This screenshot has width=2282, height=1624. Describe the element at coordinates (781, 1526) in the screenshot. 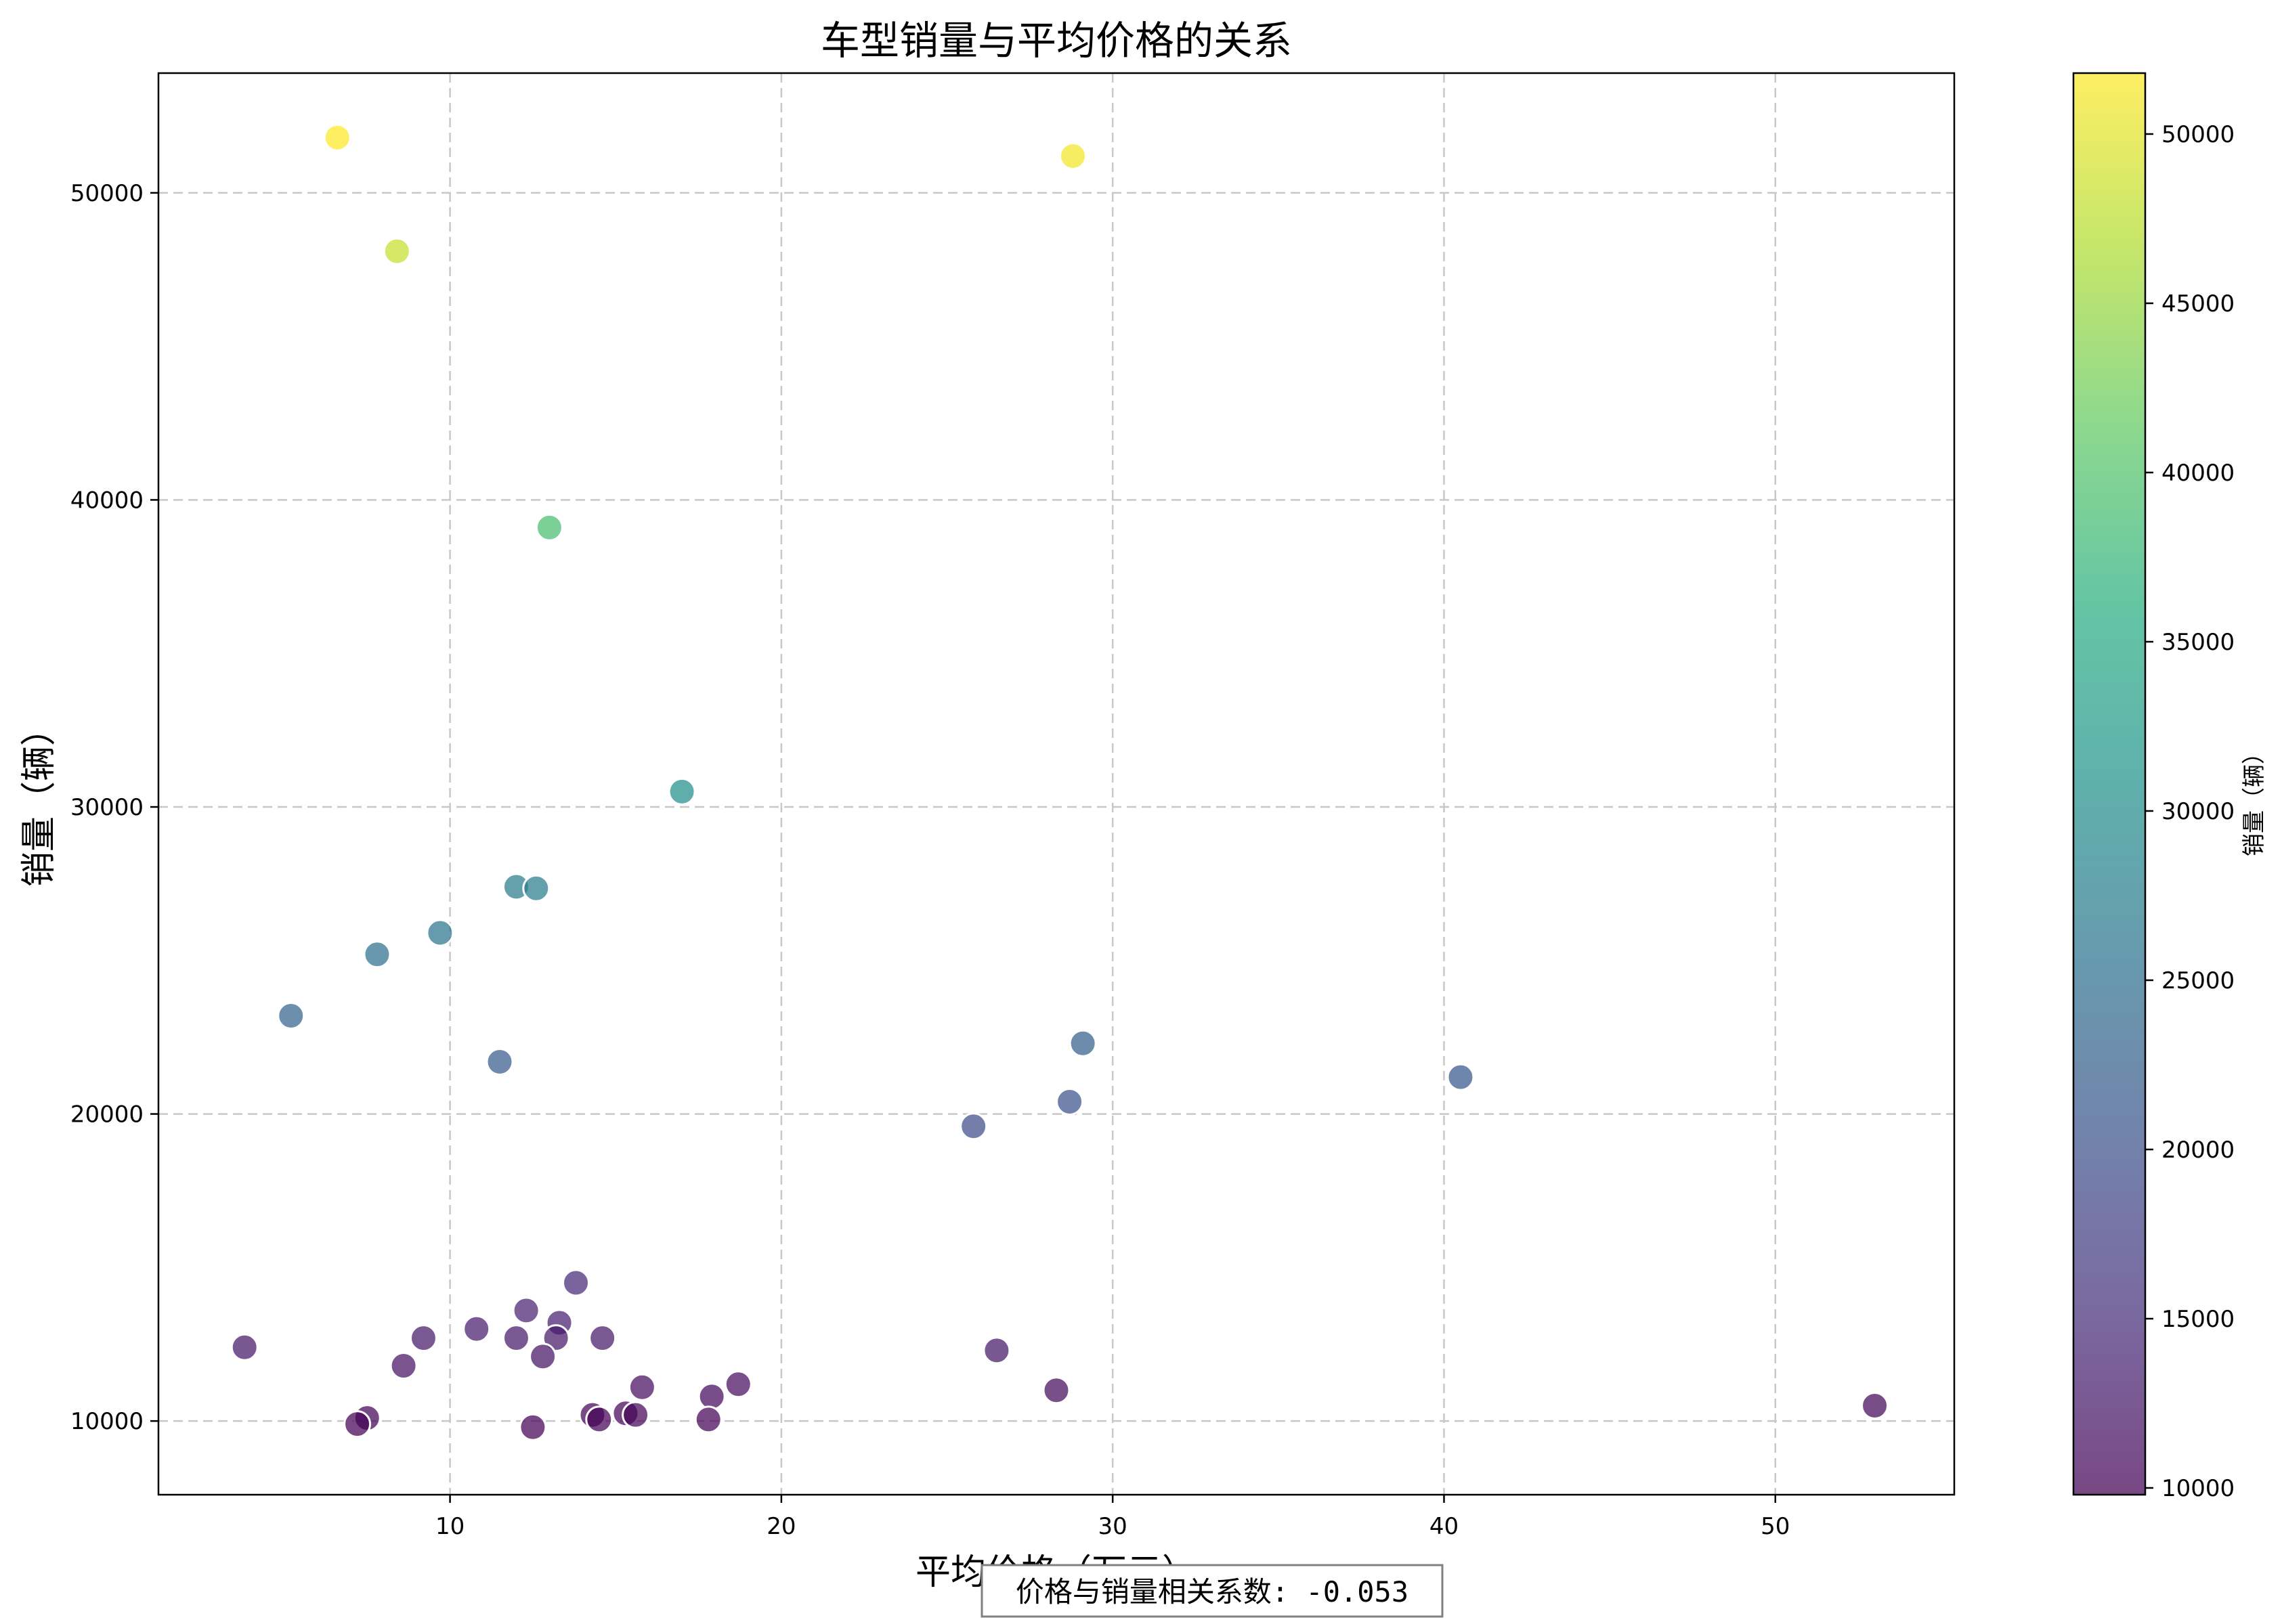

I see `x-tick-label: 20` at that location.